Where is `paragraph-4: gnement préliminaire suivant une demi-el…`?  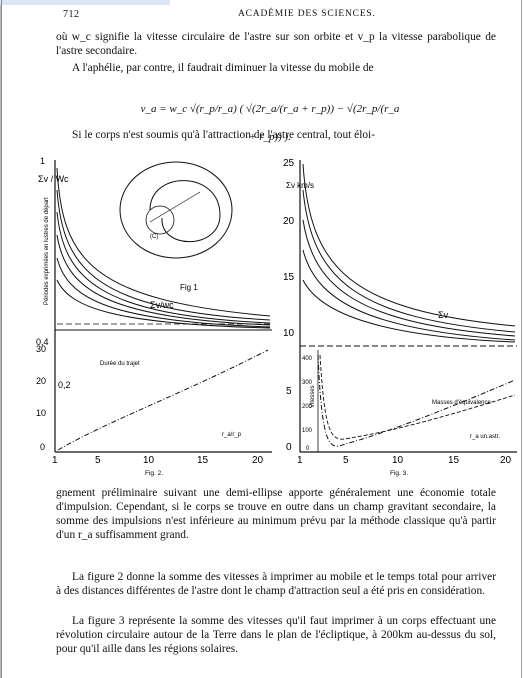 paragraph-4: gnement préliminaire suivant une demi-el… is located at coordinates (276, 514).